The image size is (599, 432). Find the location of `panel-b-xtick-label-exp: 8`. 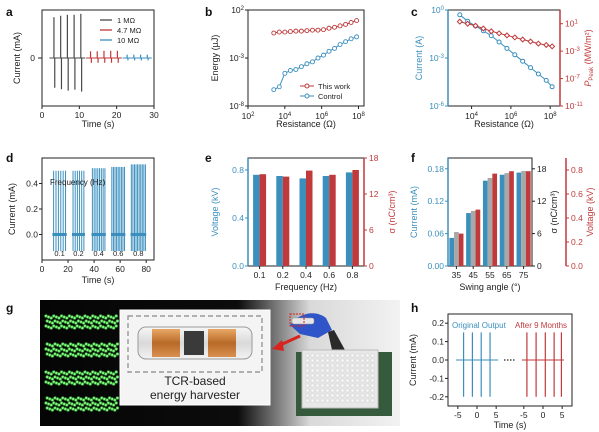

panel-b-xtick-label-exp: 8 is located at coordinates (364, 115).